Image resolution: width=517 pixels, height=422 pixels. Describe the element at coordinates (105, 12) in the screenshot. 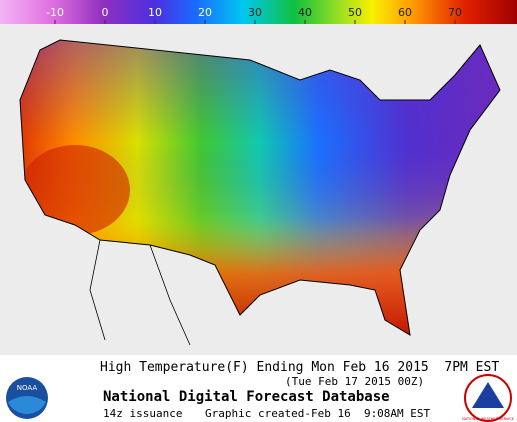

I see `scale-label: 0` at that location.